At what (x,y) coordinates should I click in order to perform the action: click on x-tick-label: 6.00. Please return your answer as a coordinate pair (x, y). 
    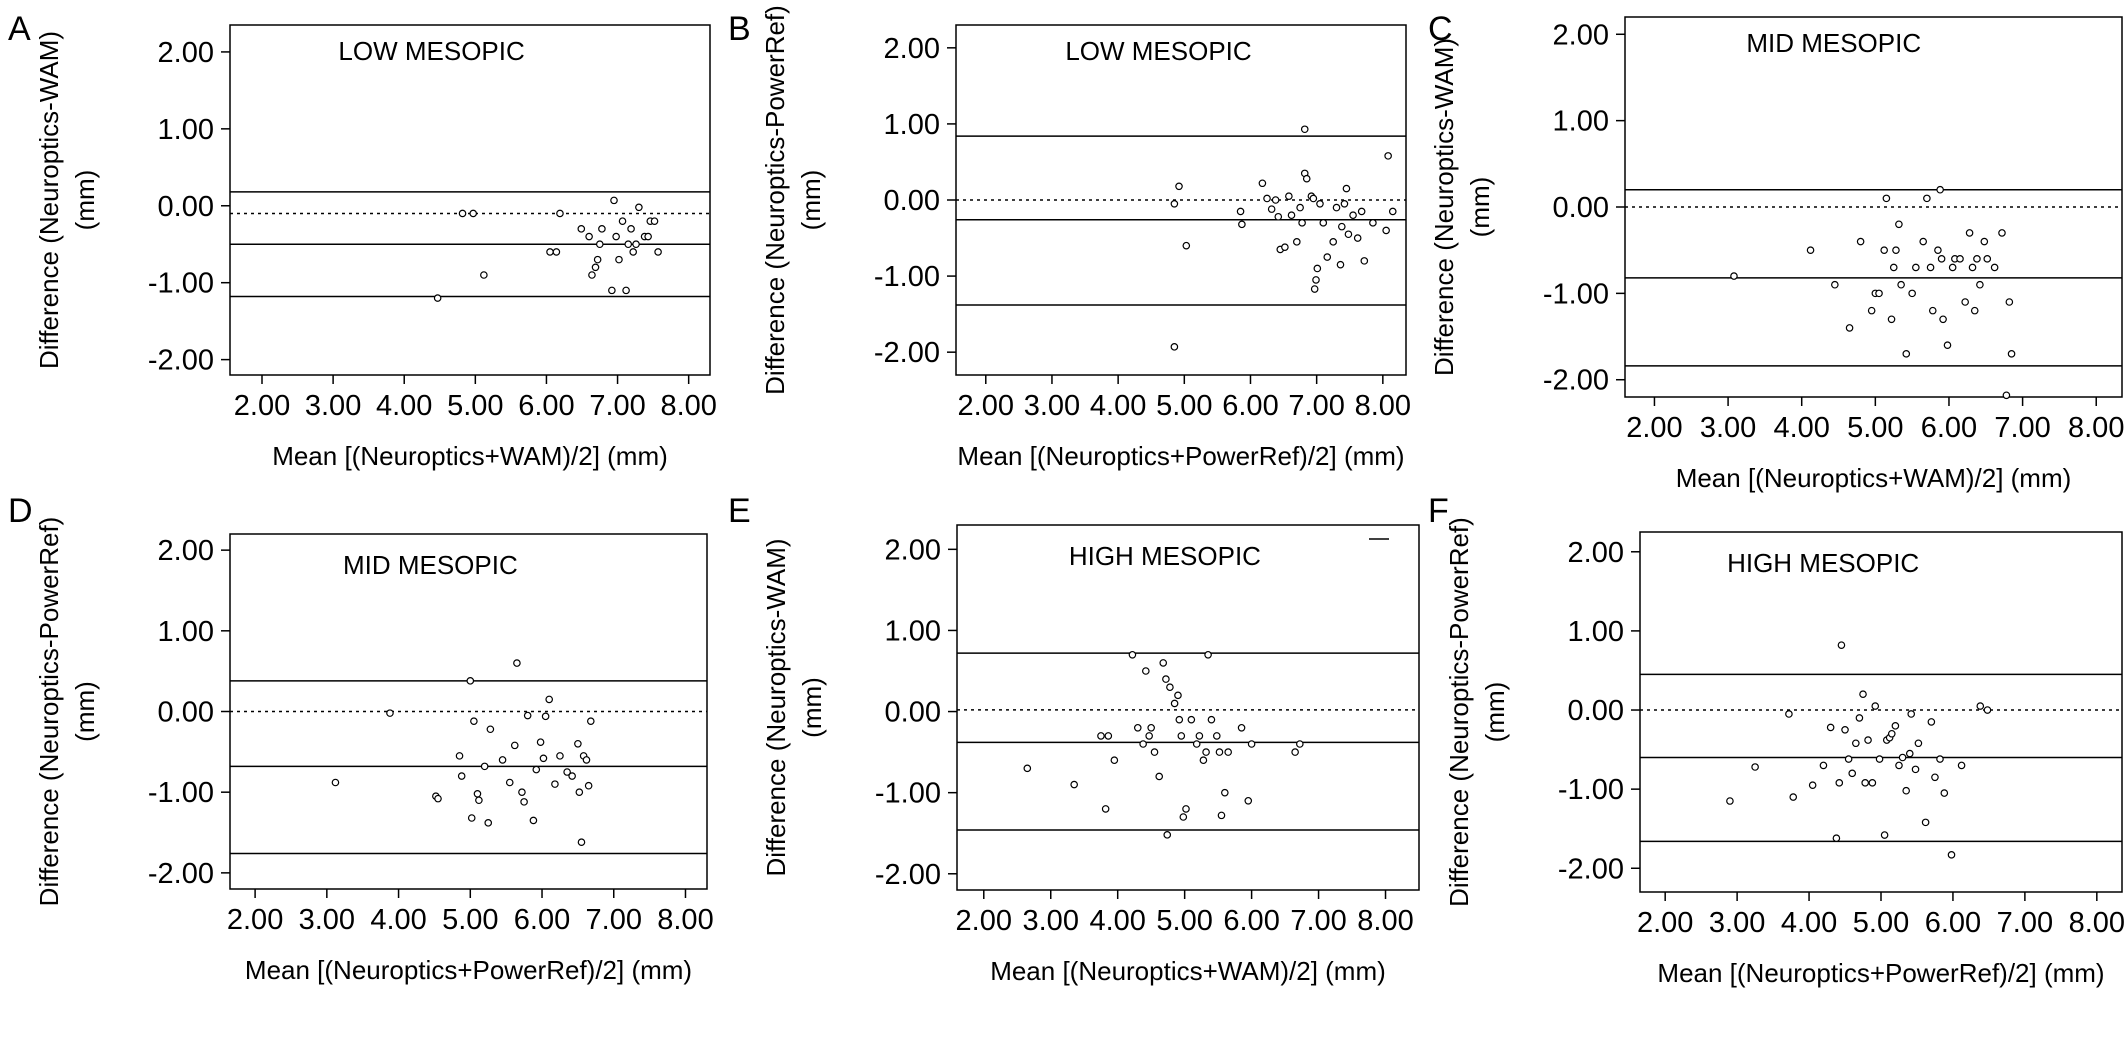
    Looking at the image, I should click on (1949, 428).